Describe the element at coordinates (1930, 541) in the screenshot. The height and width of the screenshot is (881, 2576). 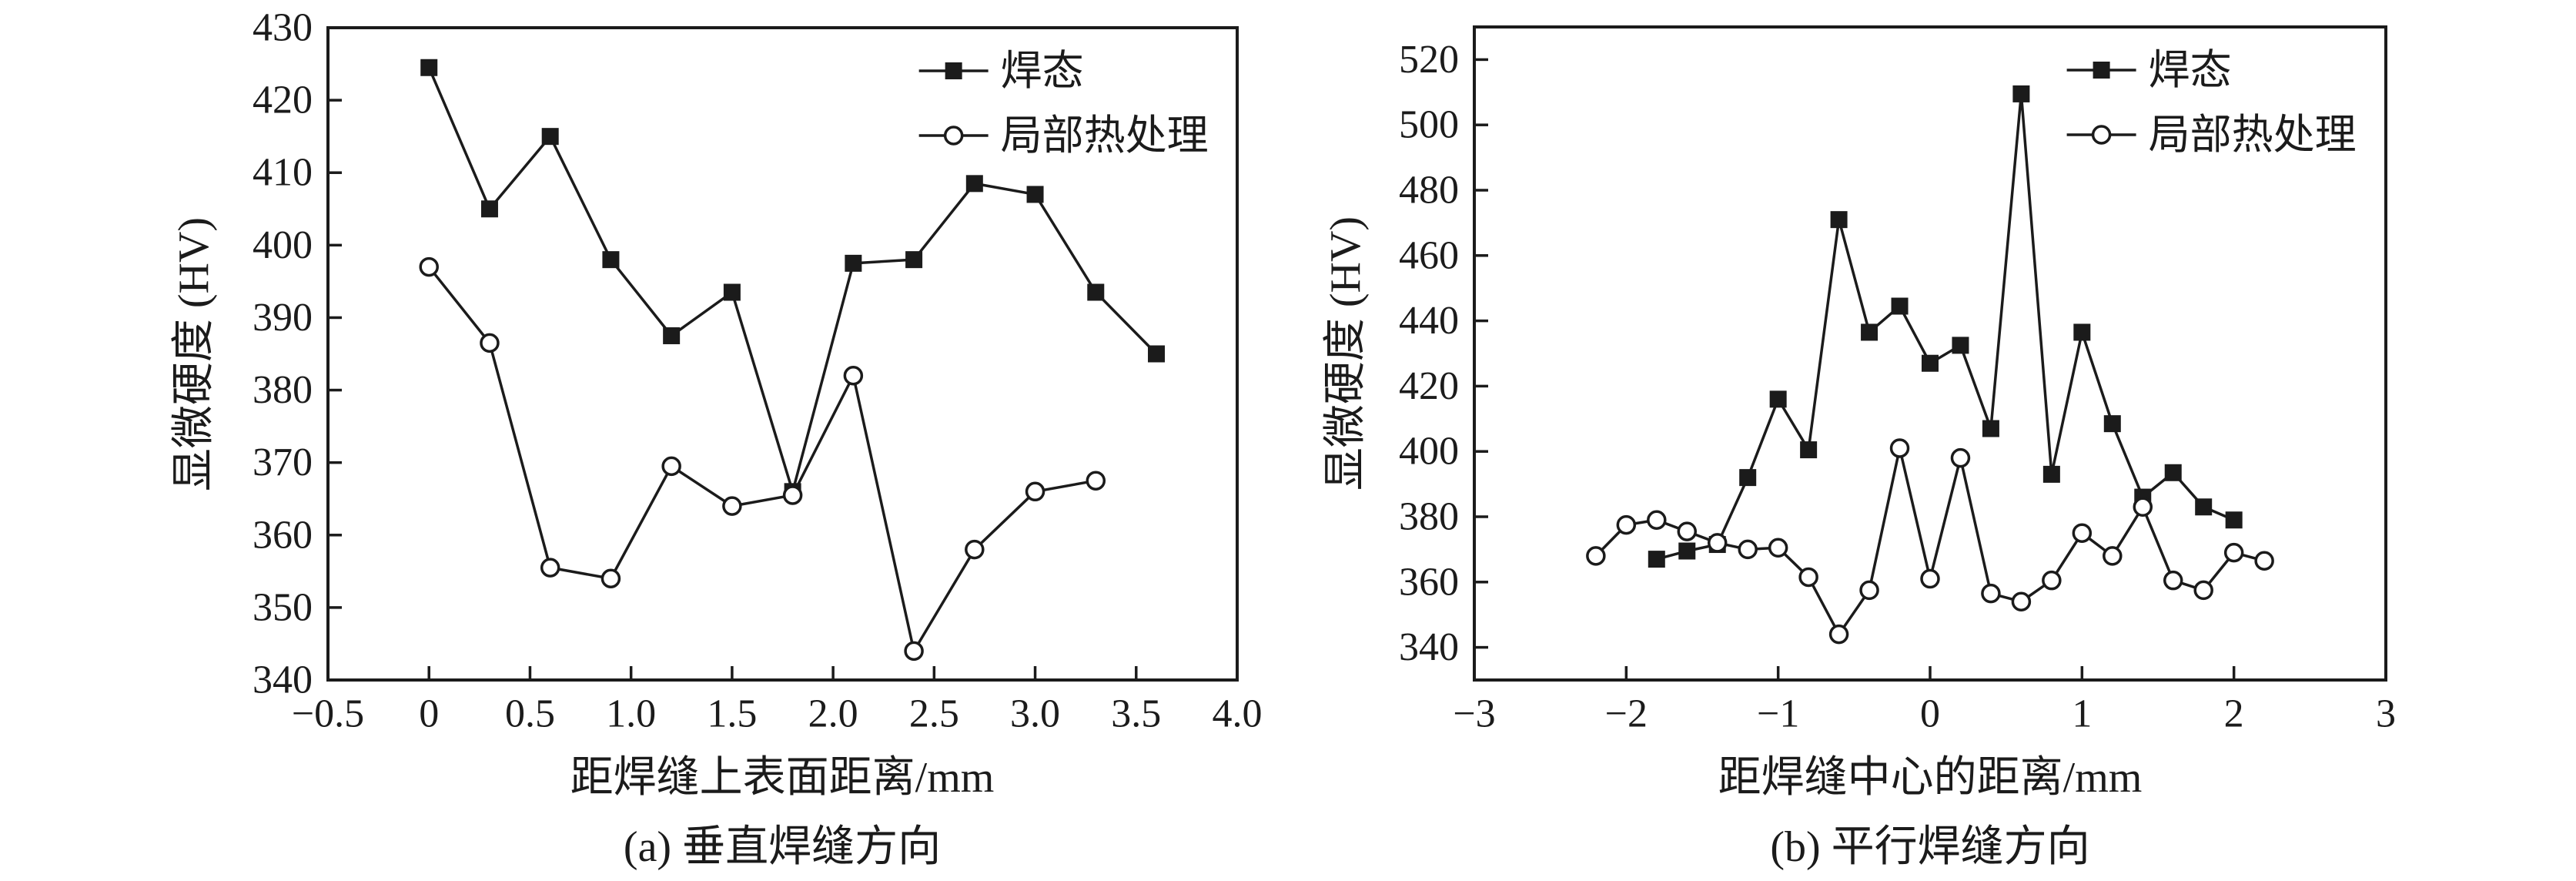
I see `series-line-local-heat-treatment-b` at that location.